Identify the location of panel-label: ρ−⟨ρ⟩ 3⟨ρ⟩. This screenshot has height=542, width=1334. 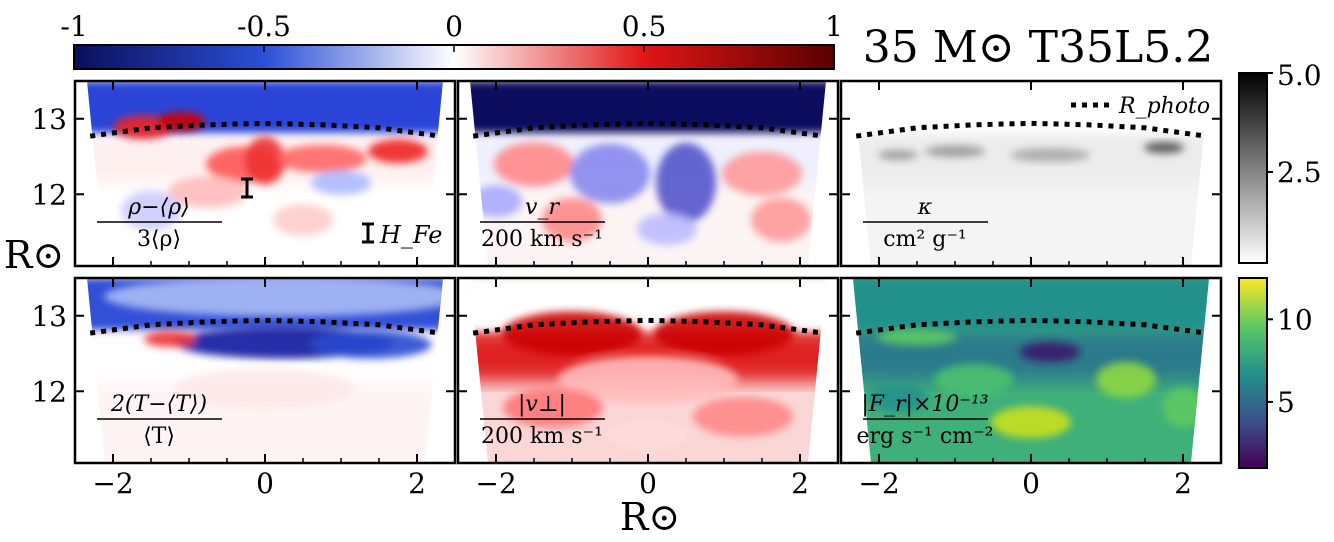
(159, 223).